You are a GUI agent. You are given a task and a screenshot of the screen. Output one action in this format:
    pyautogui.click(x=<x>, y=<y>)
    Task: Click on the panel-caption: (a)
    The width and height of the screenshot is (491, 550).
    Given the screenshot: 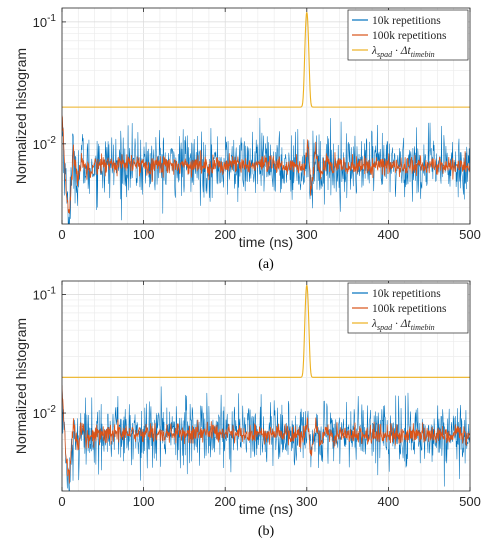 What is the action you would take?
    pyautogui.click(x=266, y=264)
    